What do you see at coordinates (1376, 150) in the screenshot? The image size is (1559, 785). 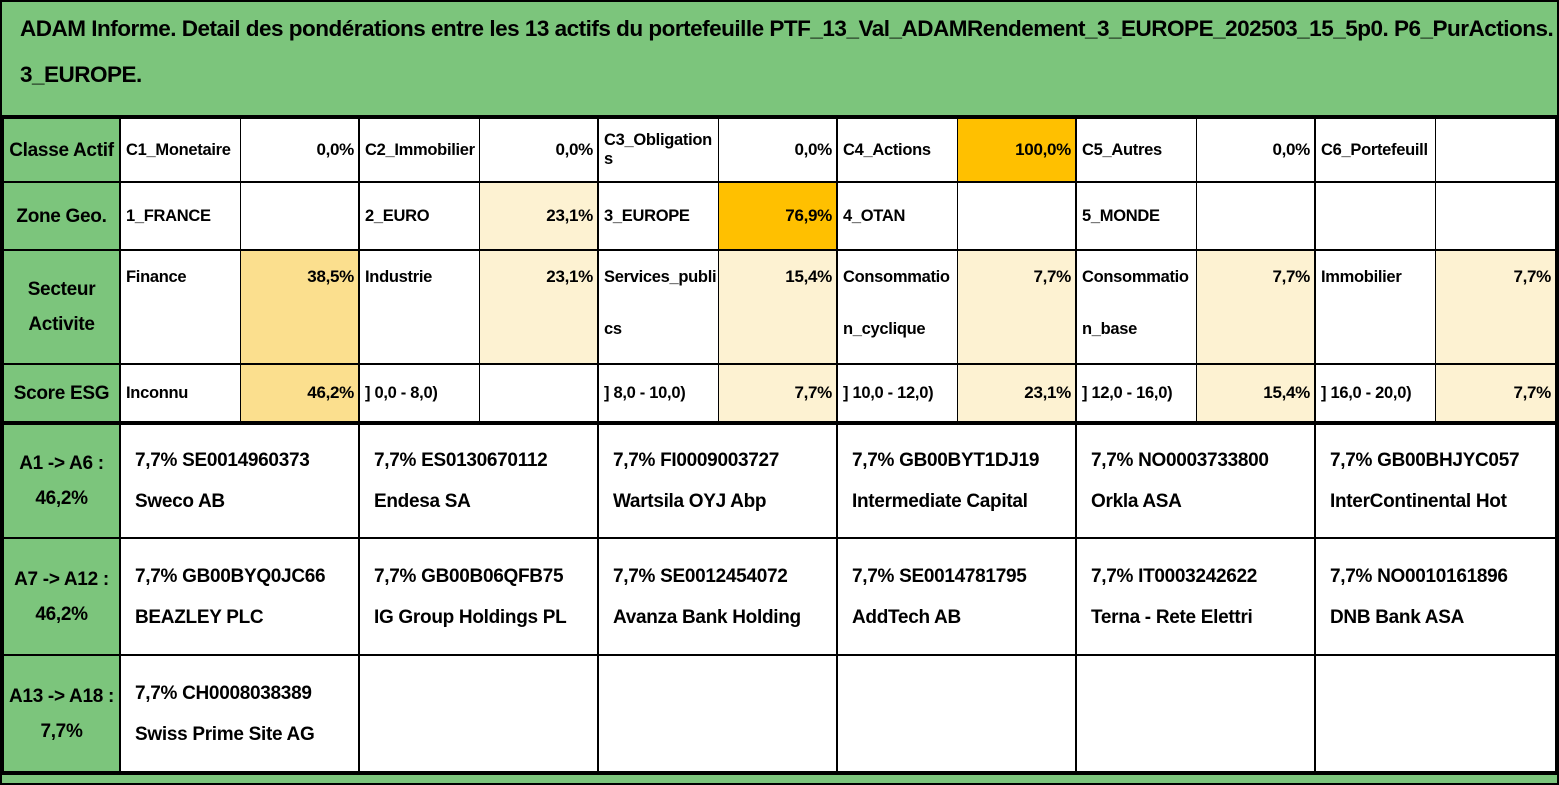 I see `attr-name-cell: C6_Portefeuill` at bounding box center [1376, 150].